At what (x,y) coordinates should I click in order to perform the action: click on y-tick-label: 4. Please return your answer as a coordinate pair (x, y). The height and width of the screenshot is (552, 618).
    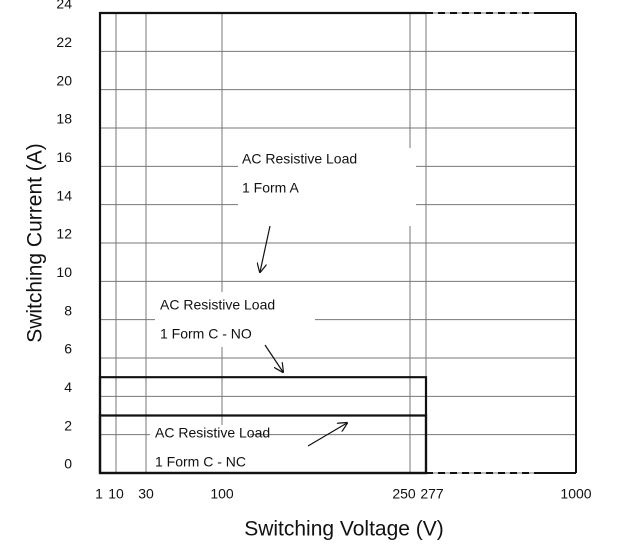
    Looking at the image, I should click on (68, 387).